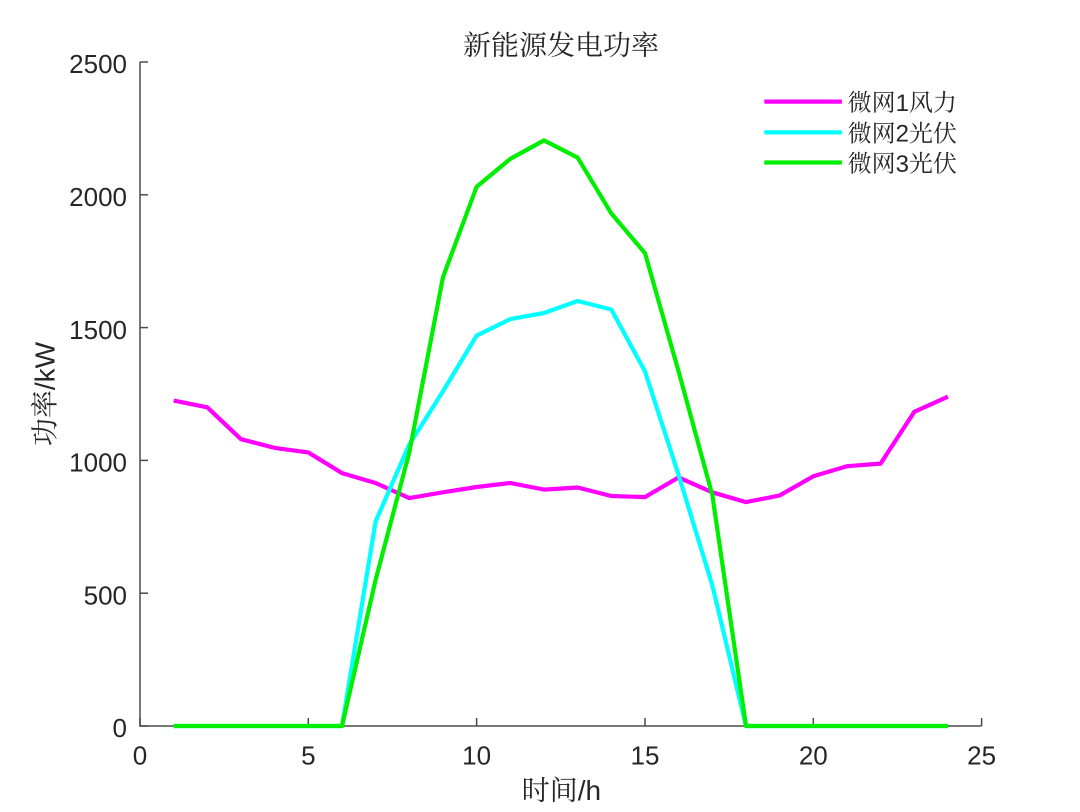 This screenshot has height=812, width=1080. Describe the element at coordinates (902, 164) in the screenshot. I see `svg-text: 3` at that location.